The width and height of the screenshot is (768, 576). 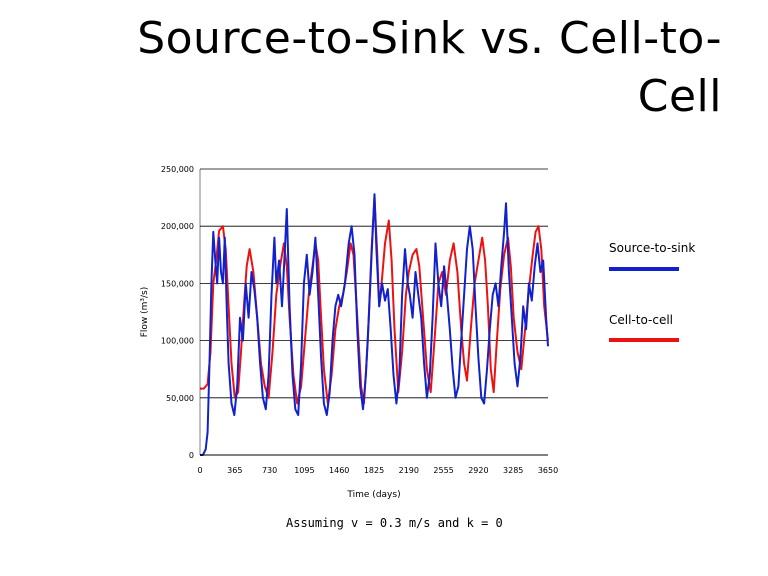 I want to click on y-tick-label: 50,000, so click(x=180, y=398).